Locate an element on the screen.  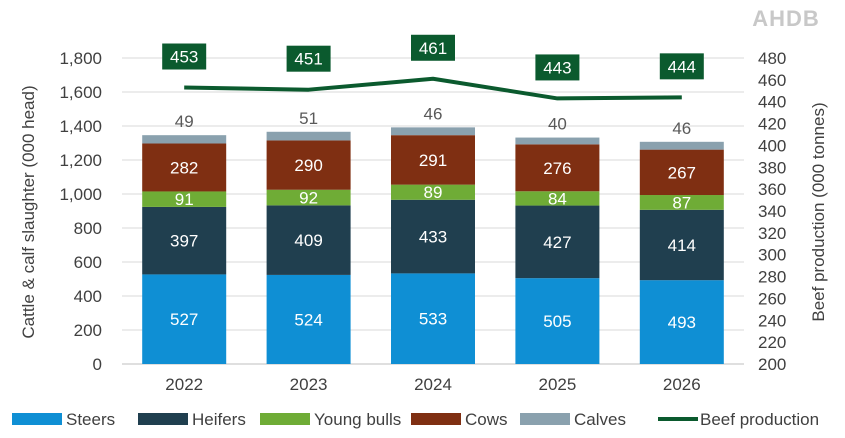
data-label: 493 is located at coordinates (682, 322).